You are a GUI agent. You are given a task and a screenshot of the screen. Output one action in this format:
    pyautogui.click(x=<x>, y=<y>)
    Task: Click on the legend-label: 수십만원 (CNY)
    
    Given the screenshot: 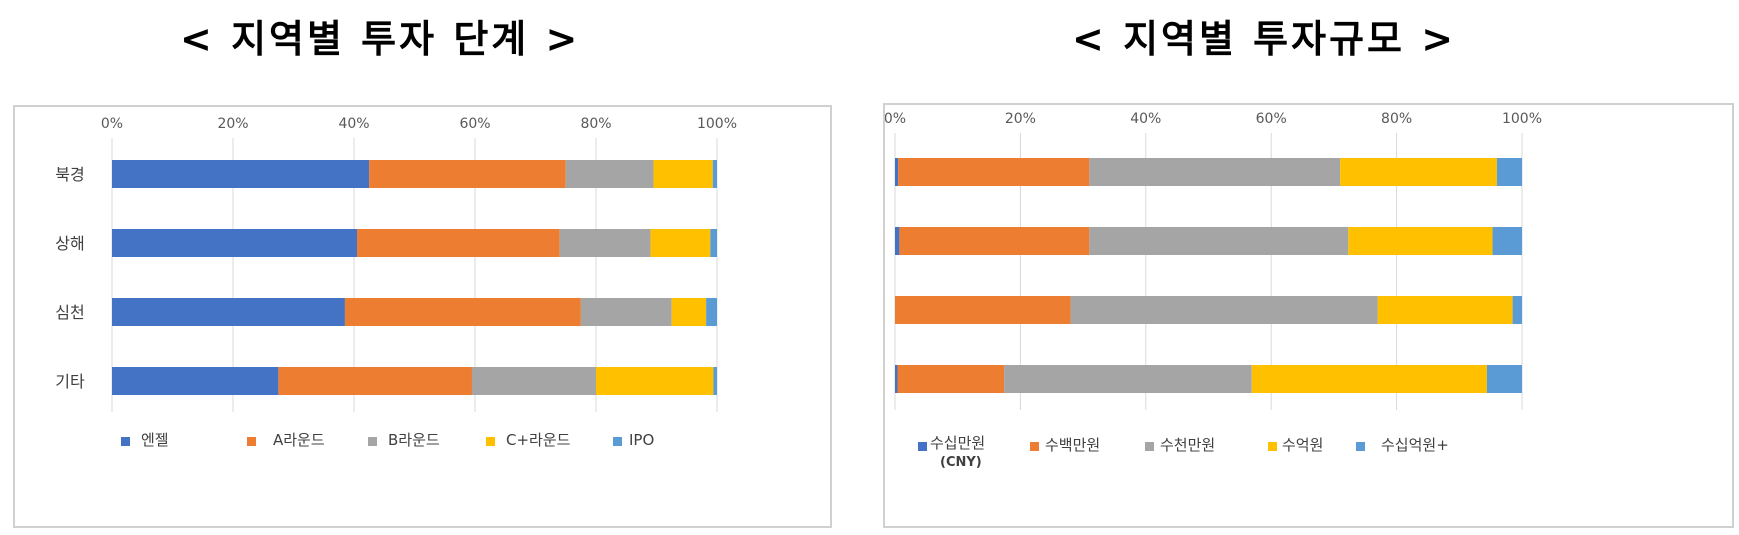 What is the action you would take?
    pyautogui.click(x=957, y=452)
    